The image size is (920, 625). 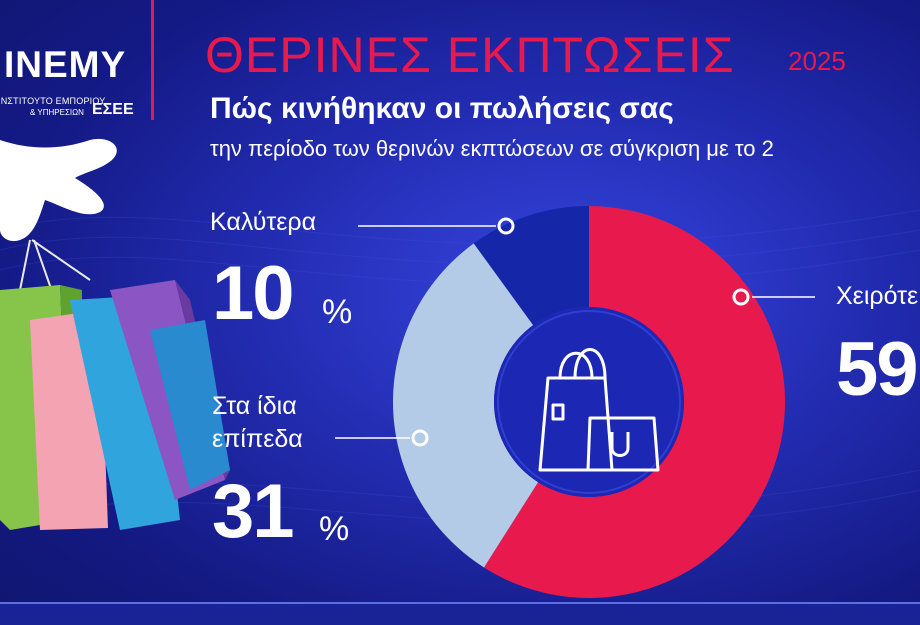 What do you see at coordinates (420, 438) in the screenshot?
I see `marker-same` at bounding box center [420, 438].